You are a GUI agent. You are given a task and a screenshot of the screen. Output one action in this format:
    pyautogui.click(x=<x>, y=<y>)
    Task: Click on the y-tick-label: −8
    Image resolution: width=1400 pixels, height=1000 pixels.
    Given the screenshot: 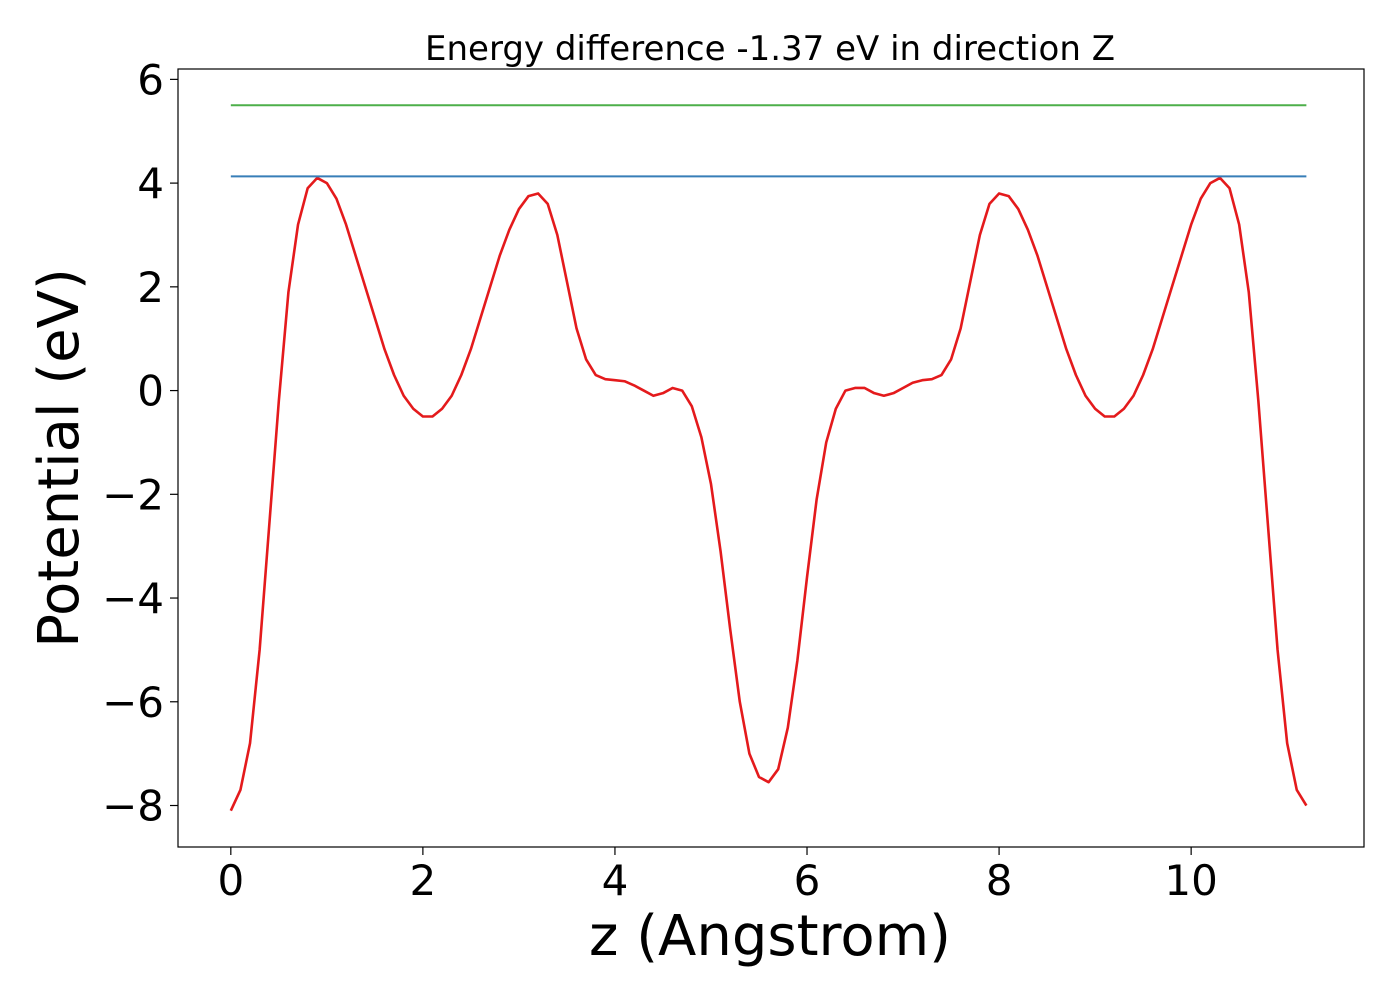 What is the action you would take?
    pyautogui.click(x=133, y=806)
    